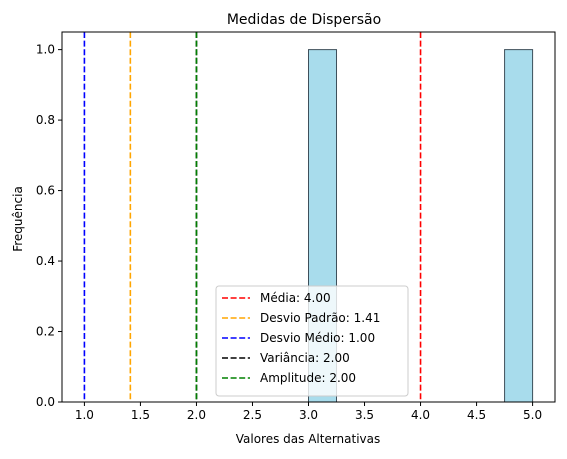 The height and width of the screenshot is (459, 567). What do you see at coordinates (45, 261) in the screenshot?
I see `y-tick-label-3: 0.4` at bounding box center [45, 261].